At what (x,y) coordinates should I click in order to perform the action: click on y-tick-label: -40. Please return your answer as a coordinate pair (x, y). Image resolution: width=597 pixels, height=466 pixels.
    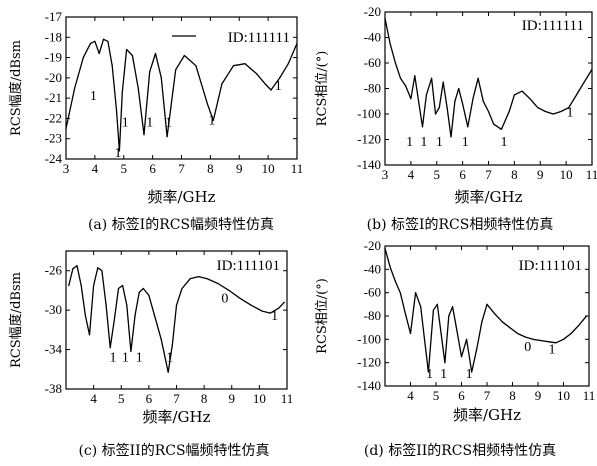
    Looking at the image, I should click on (372, 37).